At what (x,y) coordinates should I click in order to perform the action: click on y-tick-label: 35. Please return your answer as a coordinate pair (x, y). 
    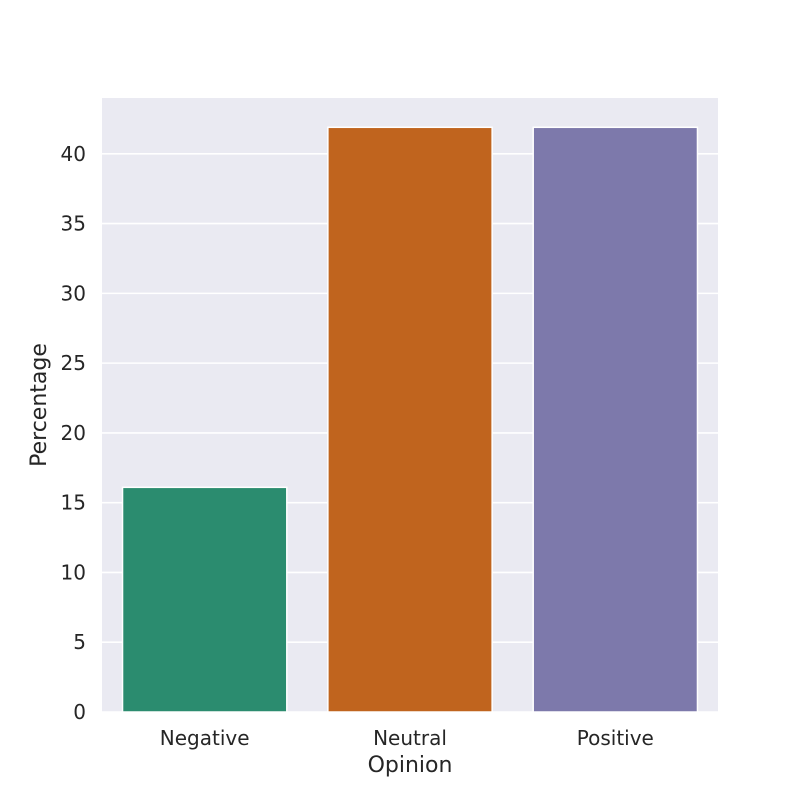
    Looking at the image, I should click on (73, 224).